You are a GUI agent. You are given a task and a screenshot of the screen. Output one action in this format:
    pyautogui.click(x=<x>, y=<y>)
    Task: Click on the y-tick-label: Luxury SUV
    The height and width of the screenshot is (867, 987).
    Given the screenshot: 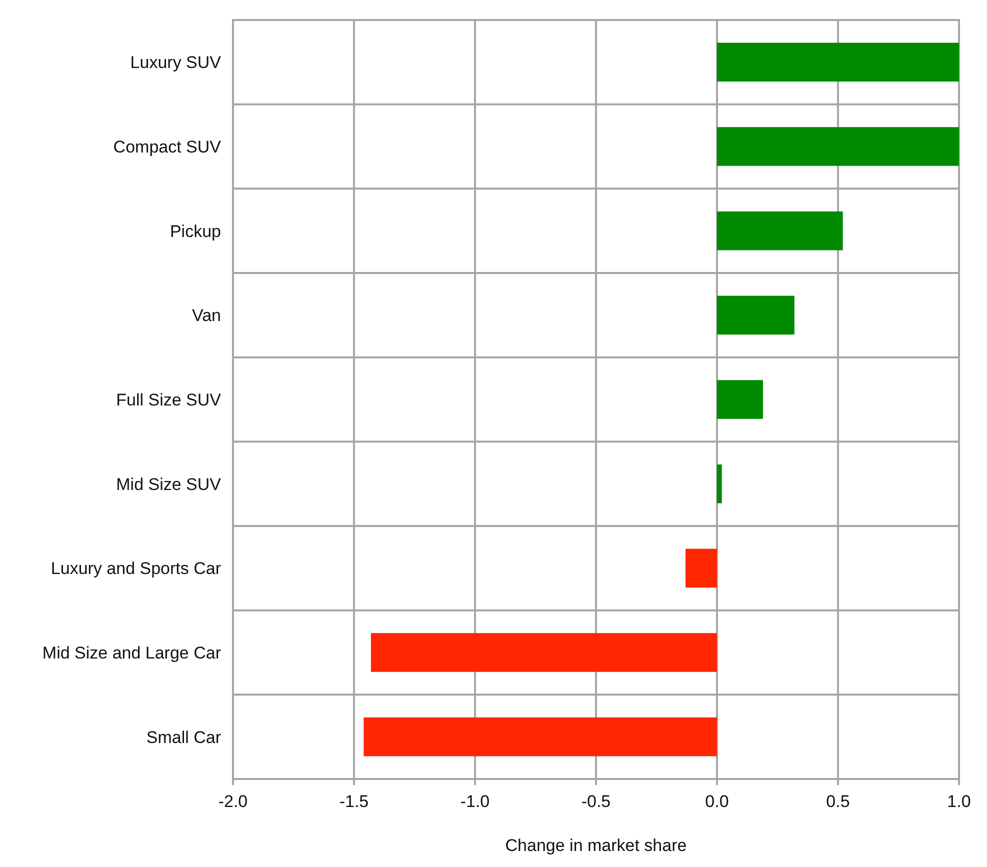 What is the action you would take?
    pyautogui.click(x=176, y=62)
    